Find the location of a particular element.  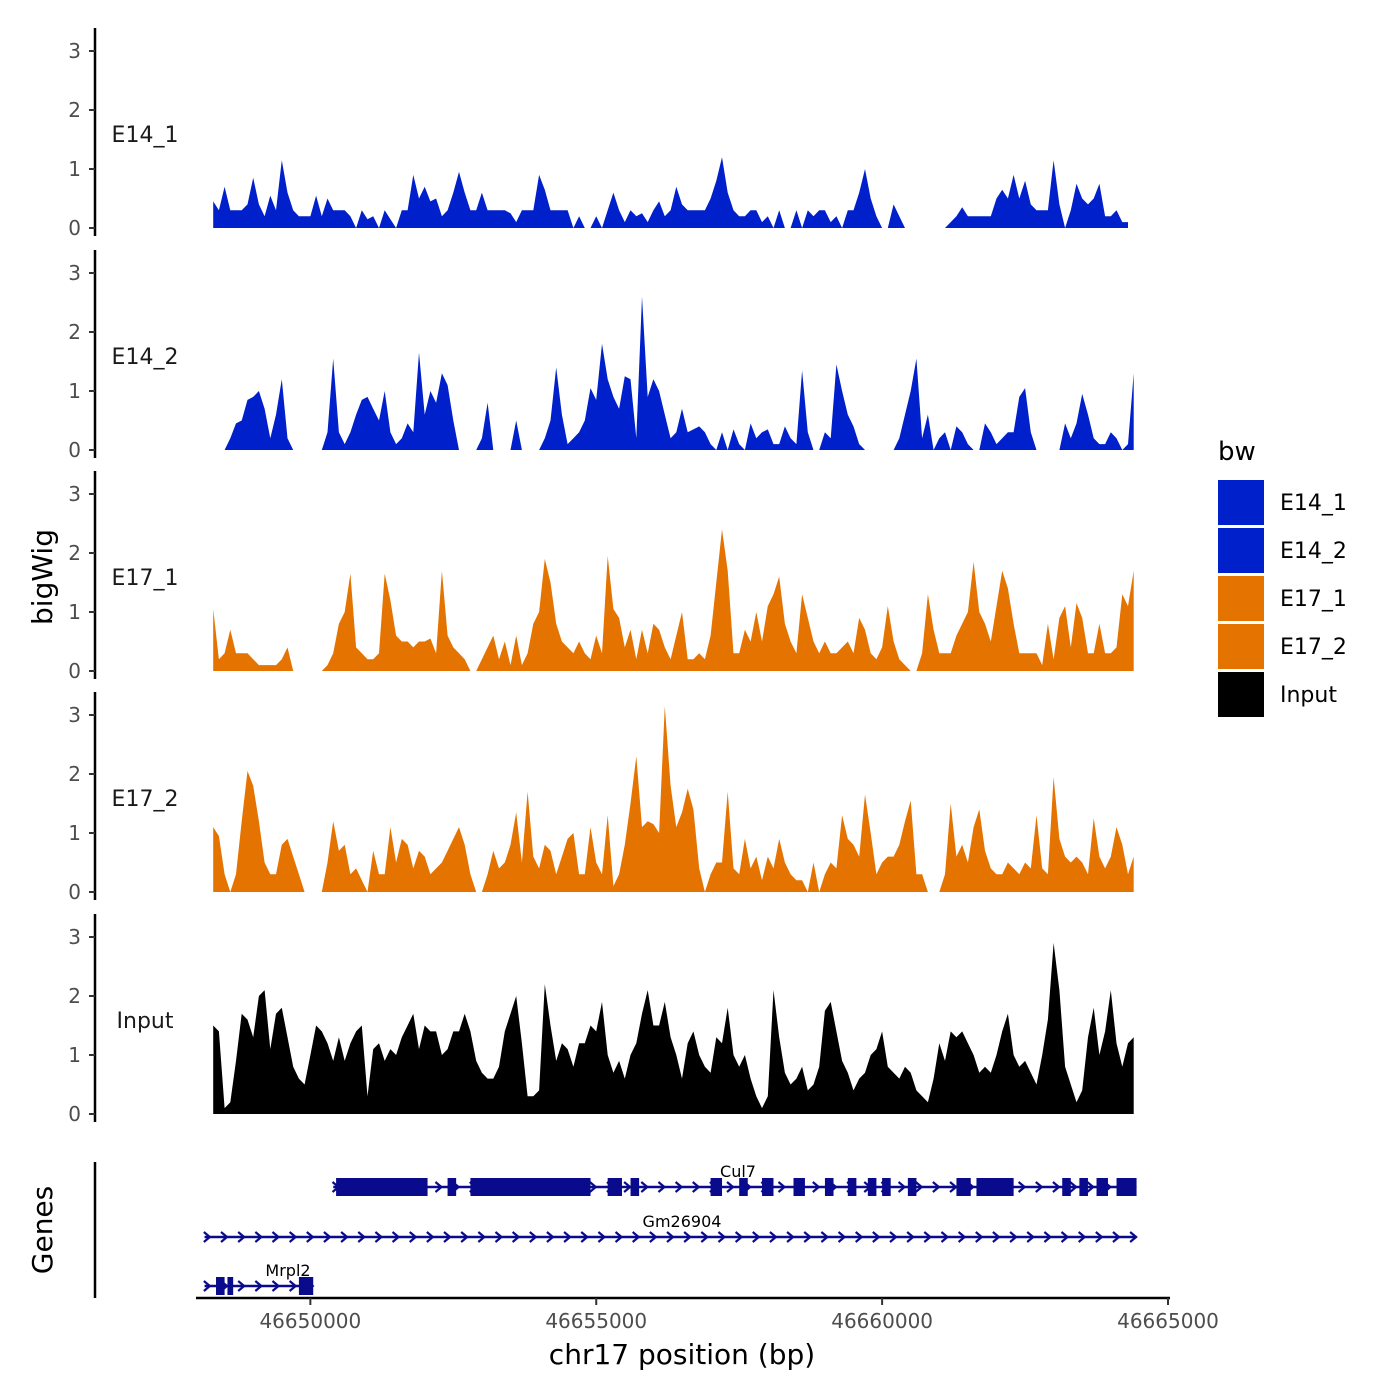

x-tick-label: 46665000 is located at coordinates (1168, 1321).